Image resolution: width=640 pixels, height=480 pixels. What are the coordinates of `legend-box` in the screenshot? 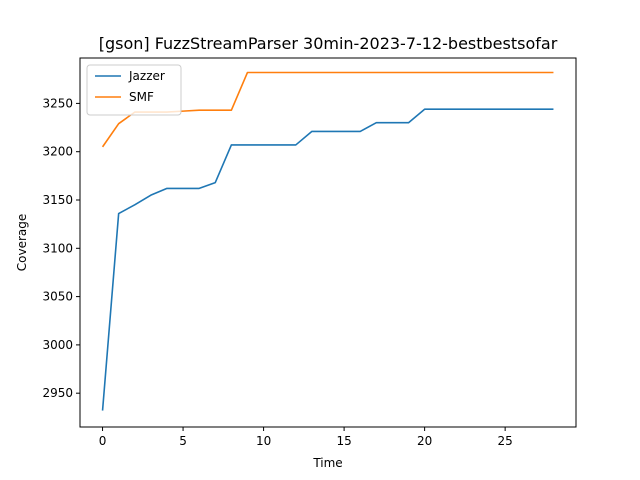 It's located at (134, 90).